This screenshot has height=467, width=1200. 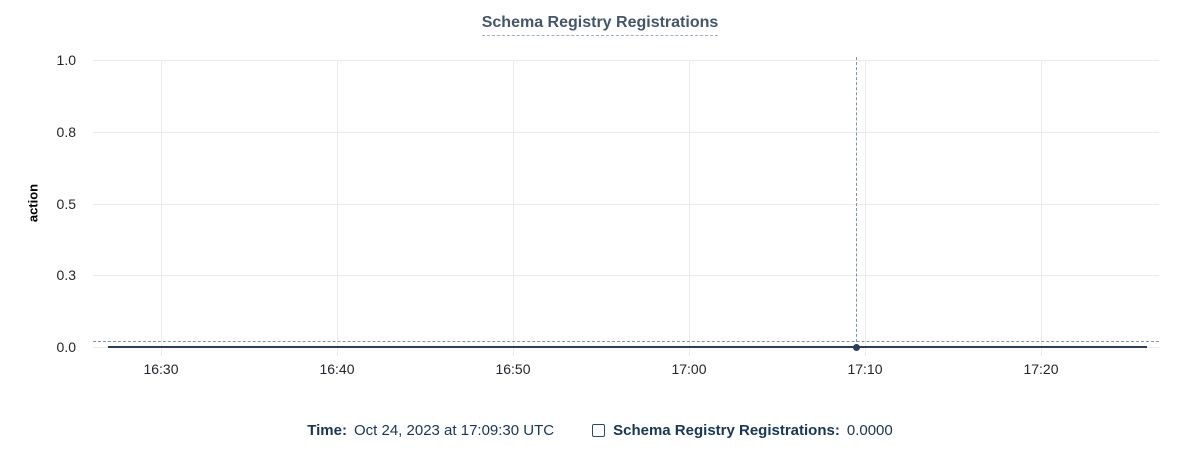 What do you see at coordinates (454, 430) in the screenshot?
I see `time-value: Oct 24, 2023 at 17:09:30 UTC` at bounding box center [454, 430].